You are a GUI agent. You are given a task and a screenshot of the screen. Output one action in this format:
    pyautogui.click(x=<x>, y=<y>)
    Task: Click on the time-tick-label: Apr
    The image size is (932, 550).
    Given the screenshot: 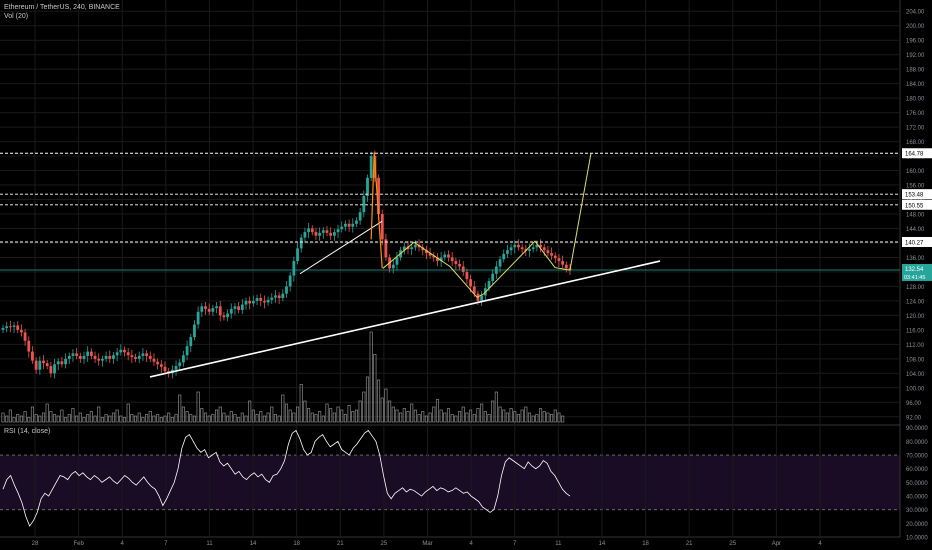 What is the action you would take?
    pyautogui.click(x=776, y=544)
    